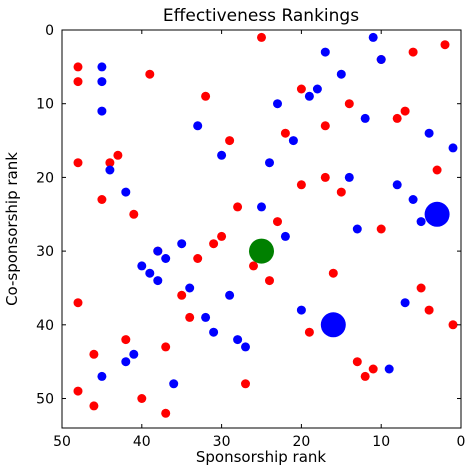 The height and width of the screenshot is (472, 473). Describe the element at coordinates (381, 442) in the screenshot. I see `x-tick-label: 10` at that location.